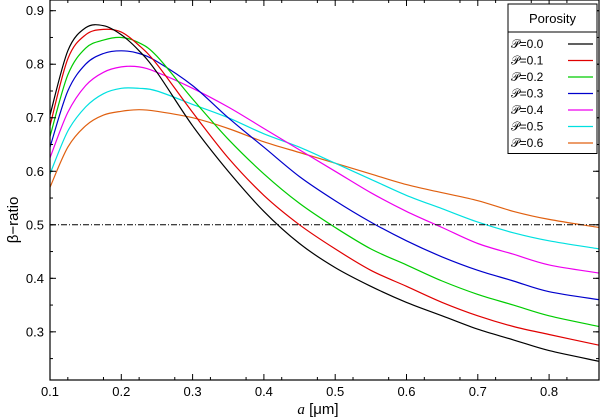 The height and width of the screenshot is (419, 600). What do you see at coordinates (35, 331) in the screenshot?
I see `y-tick-label: 0.3` at bounding box center [35, 331].